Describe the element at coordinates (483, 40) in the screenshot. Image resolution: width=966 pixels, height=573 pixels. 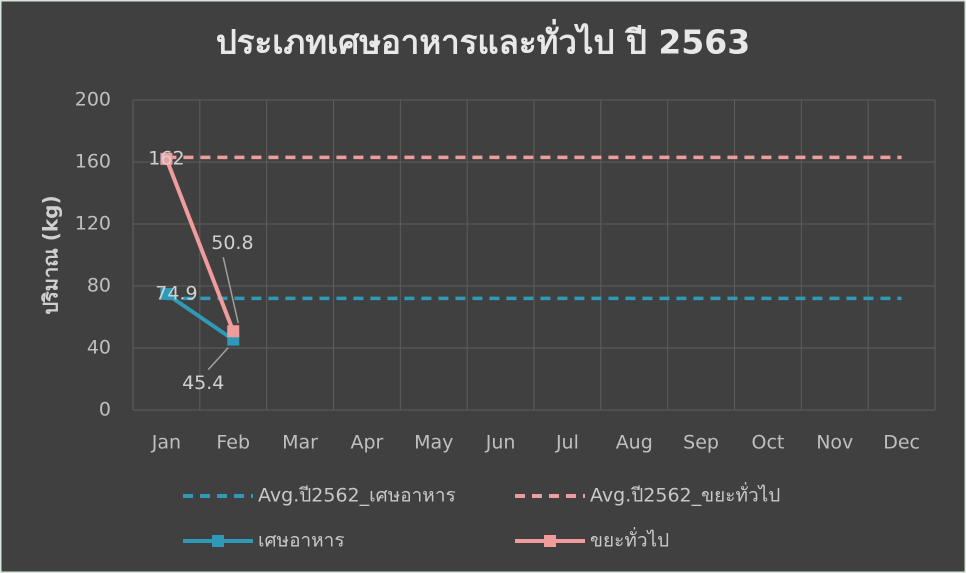
I see `chart-title: ประเภทเศษอาหารและทั่วไป ปี 2563` at that location.